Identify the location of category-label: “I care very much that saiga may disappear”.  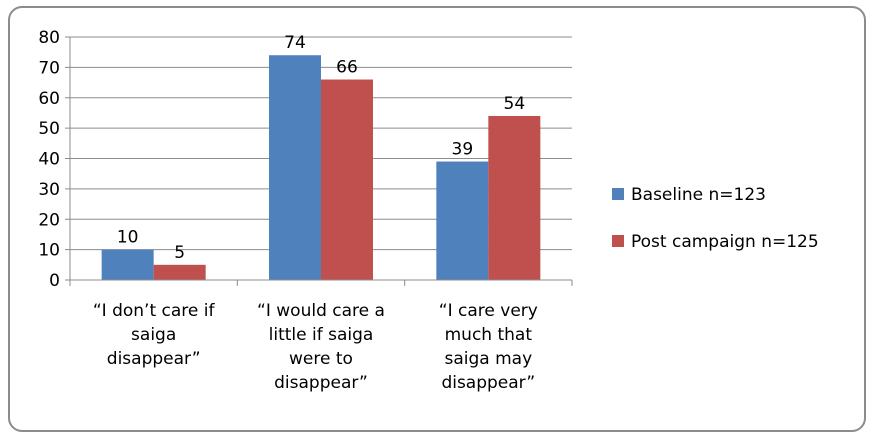
(488, 347).